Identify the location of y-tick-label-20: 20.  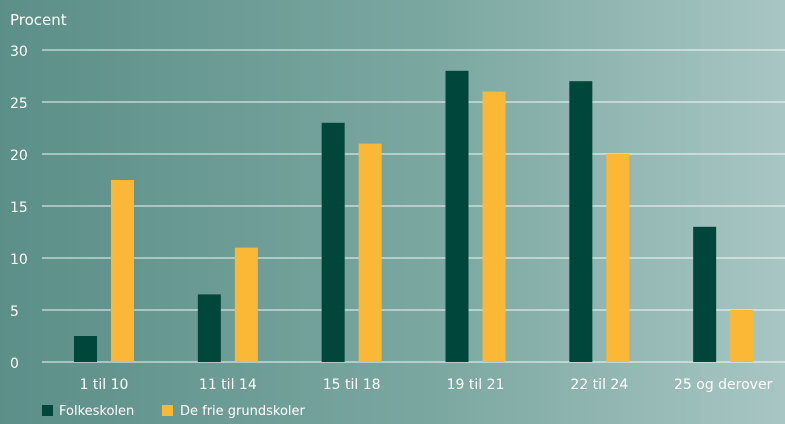
(19, 156).